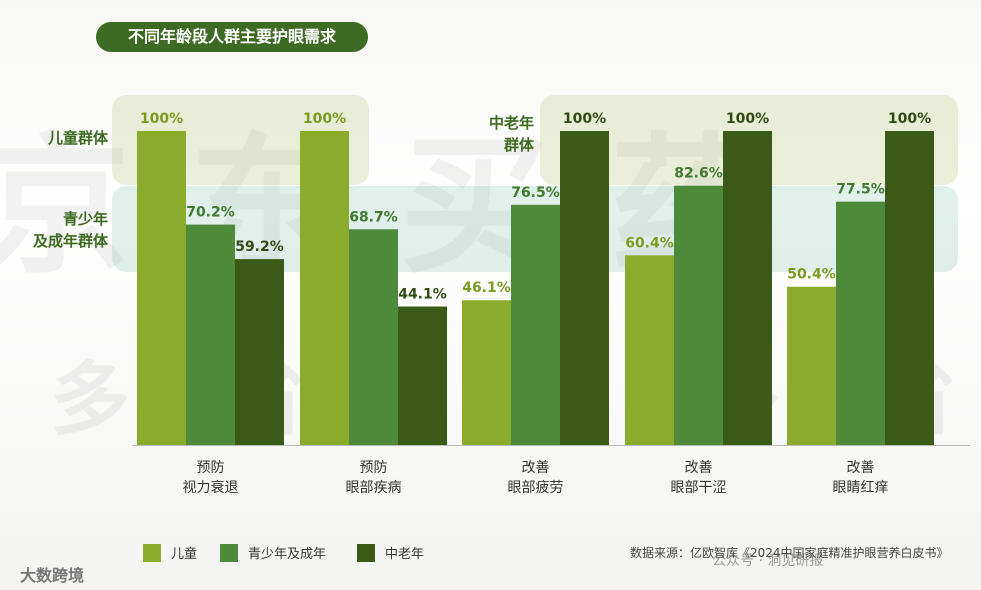 The image size is (981, 590). Describe the element at coordinates (287, 554) in the screenshot. I see `legend-label: 青少年及成年` at that location.